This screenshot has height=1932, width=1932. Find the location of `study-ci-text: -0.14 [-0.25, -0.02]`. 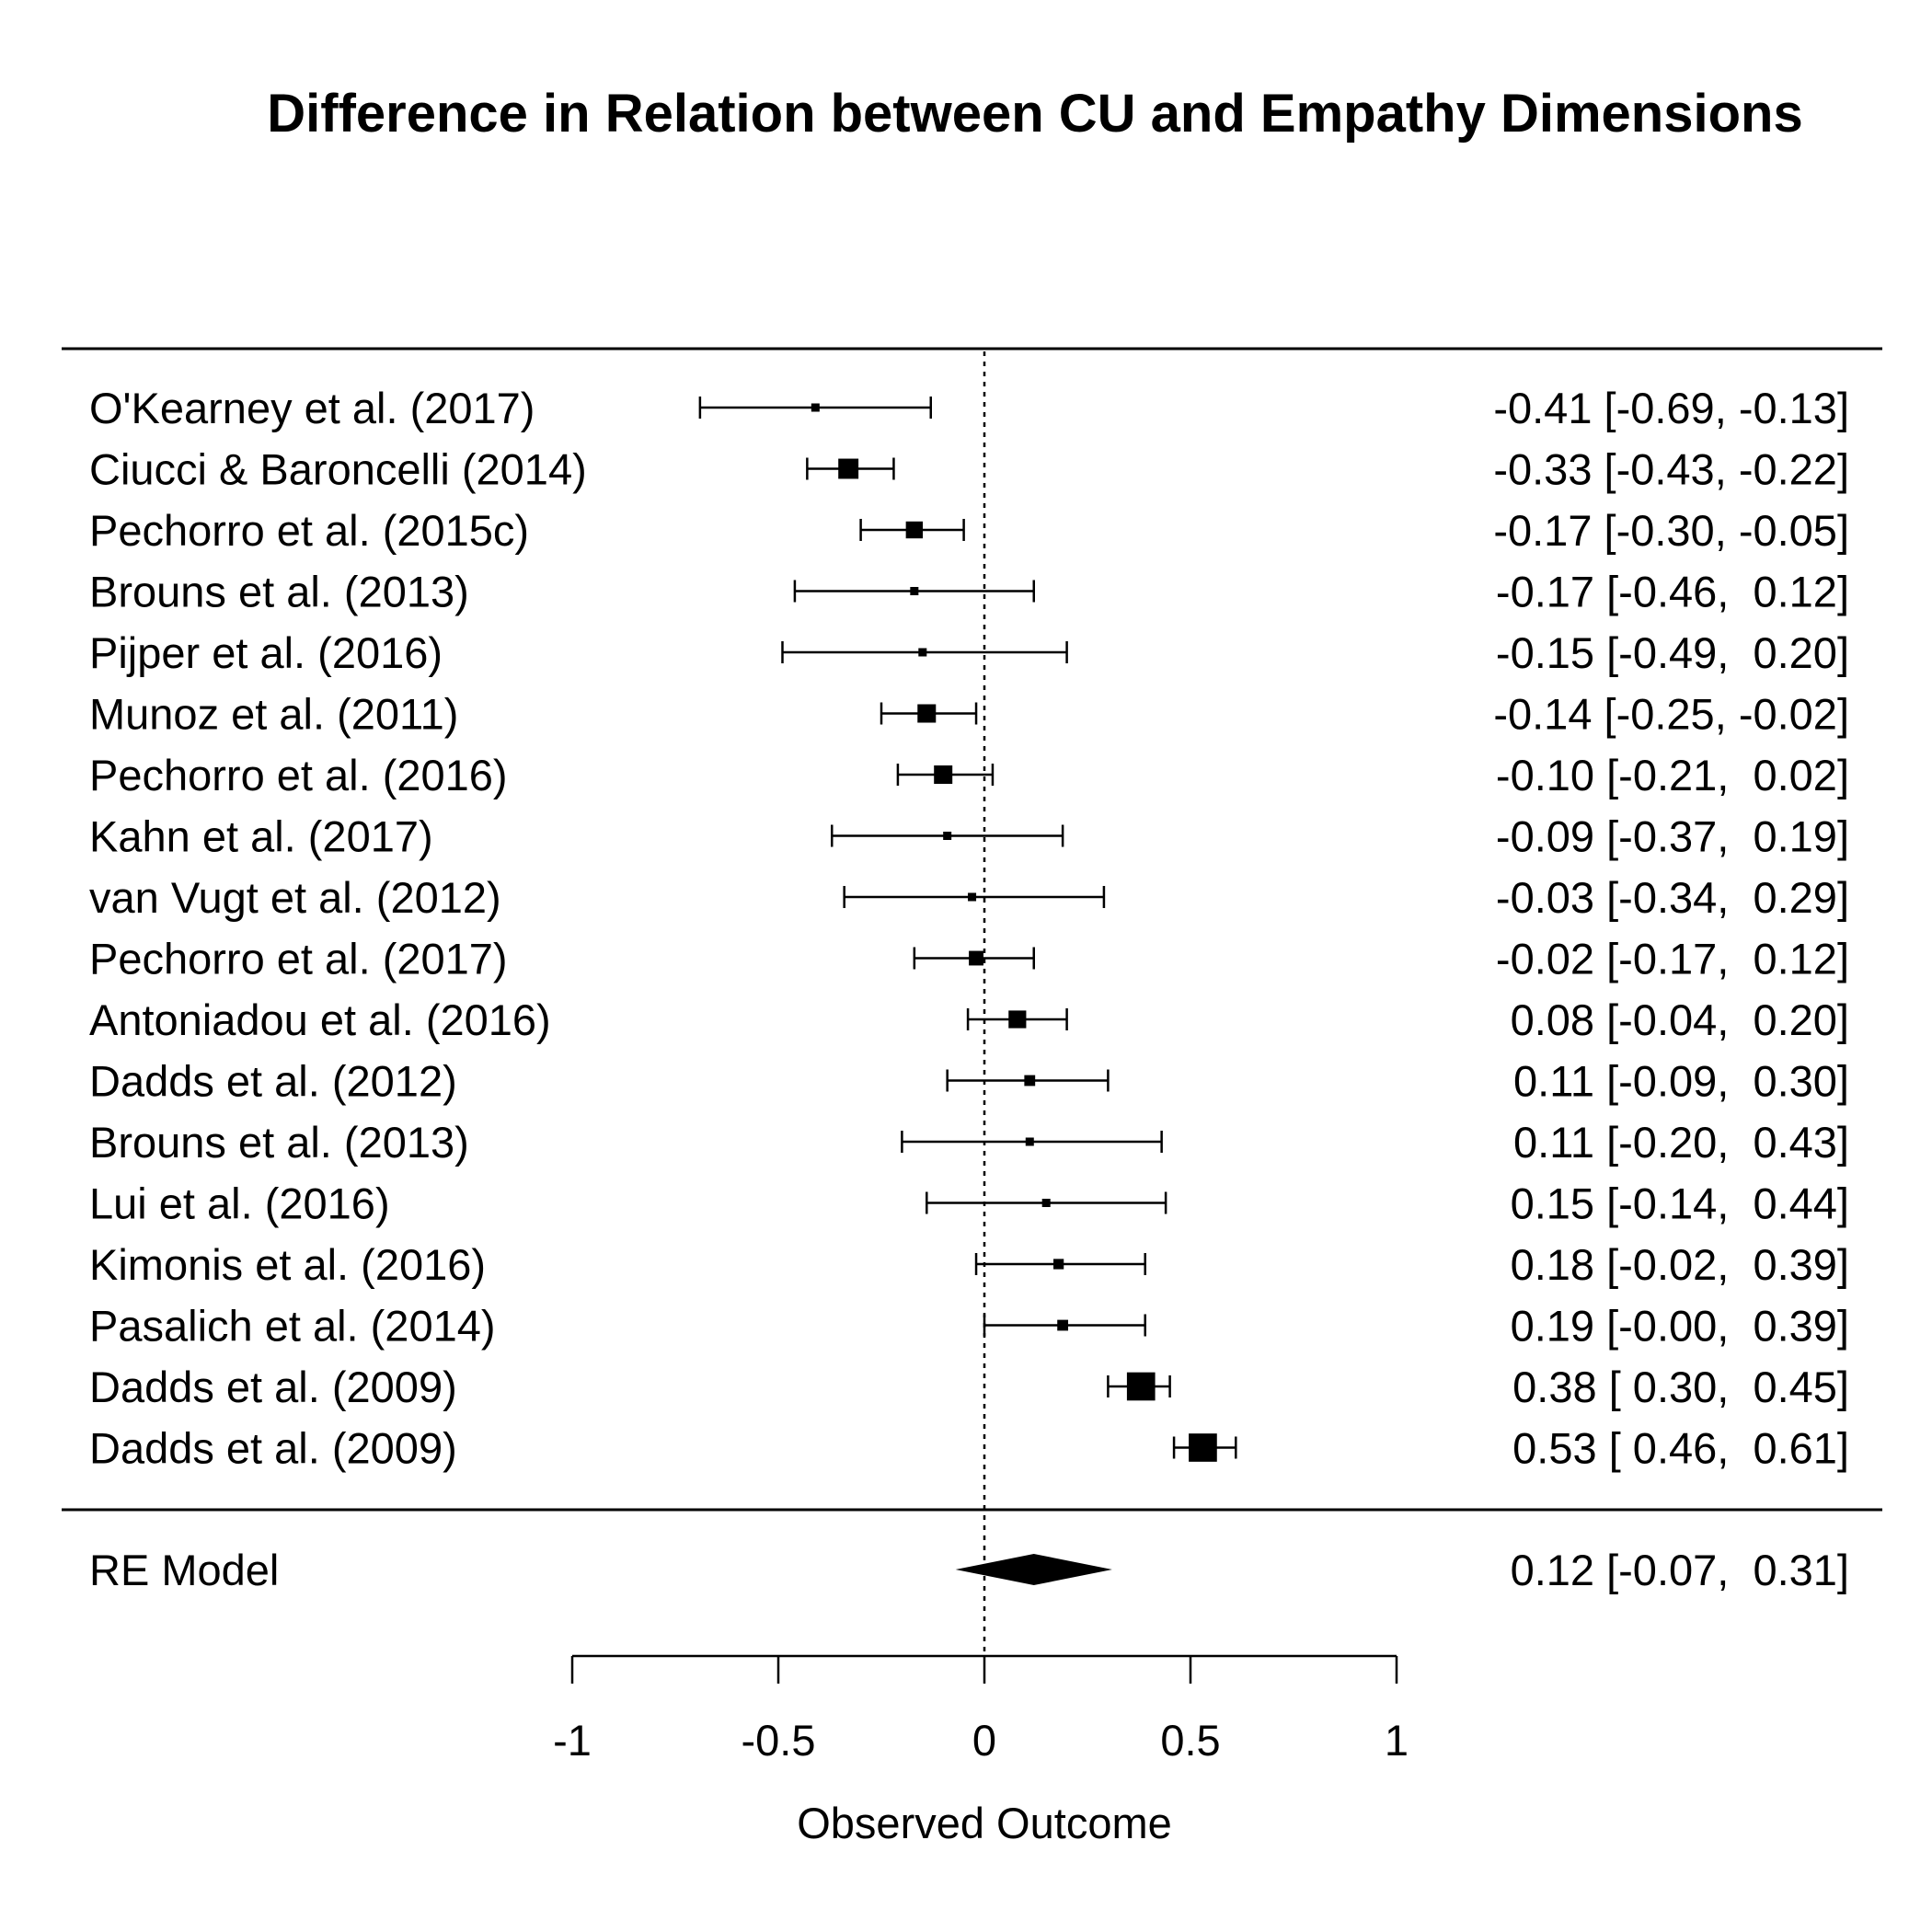

study-ci-text: -0.14 [-0.25, -0.02] is located at coordinates (1671, 714).